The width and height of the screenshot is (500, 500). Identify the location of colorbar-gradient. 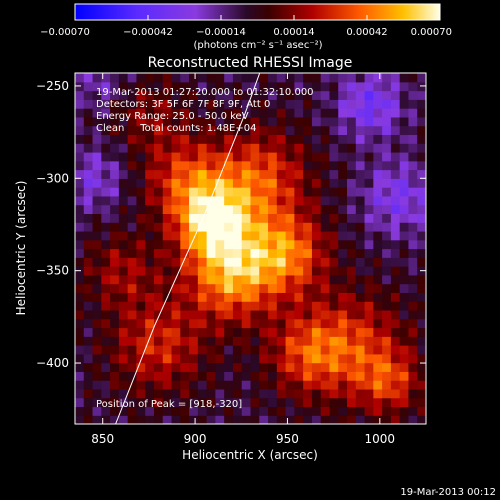
(257, 12).